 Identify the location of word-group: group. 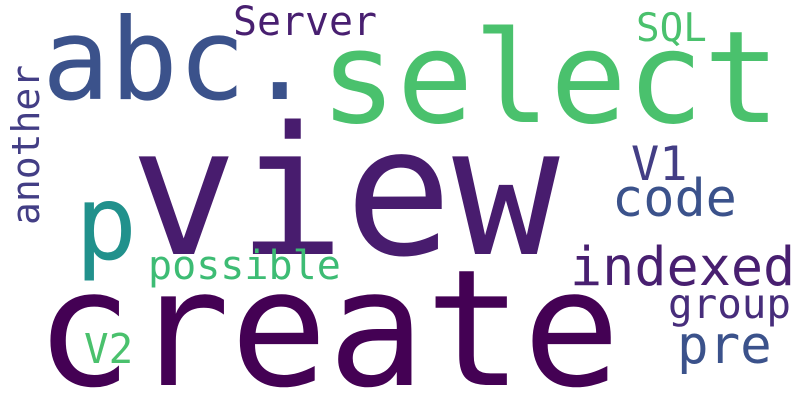
(729, 303).